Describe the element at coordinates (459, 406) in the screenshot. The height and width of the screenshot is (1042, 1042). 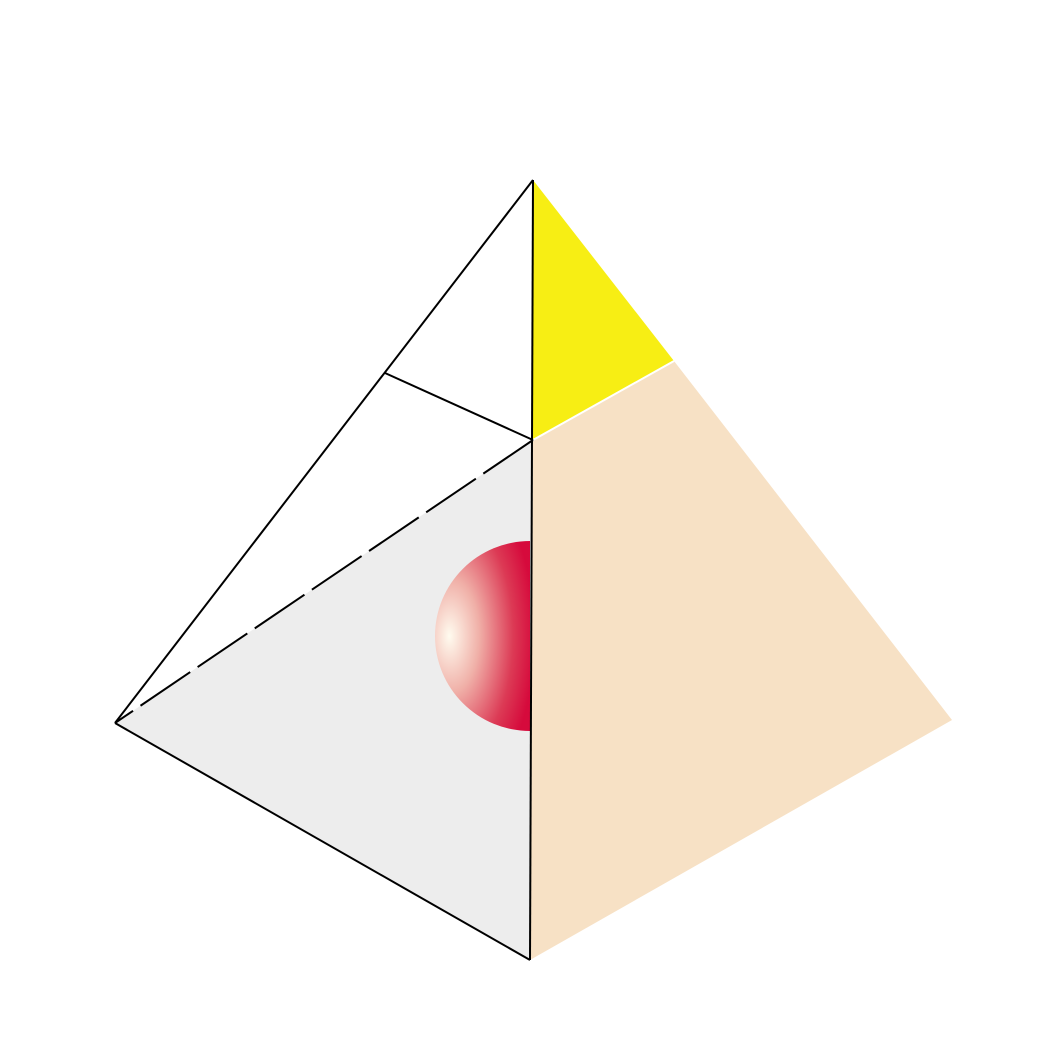
I see `section-line` at that location.